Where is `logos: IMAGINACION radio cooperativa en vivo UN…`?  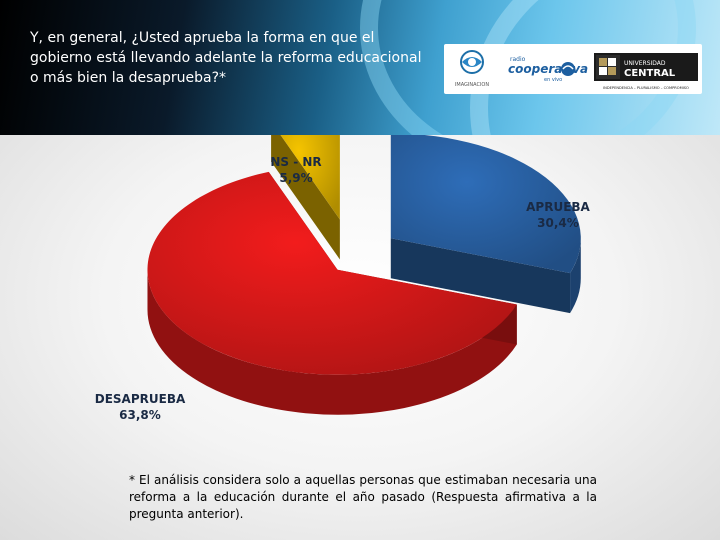
logos: IMAGINACION radio cooperativa en vivo UN… is located at coordinates (576, 70).